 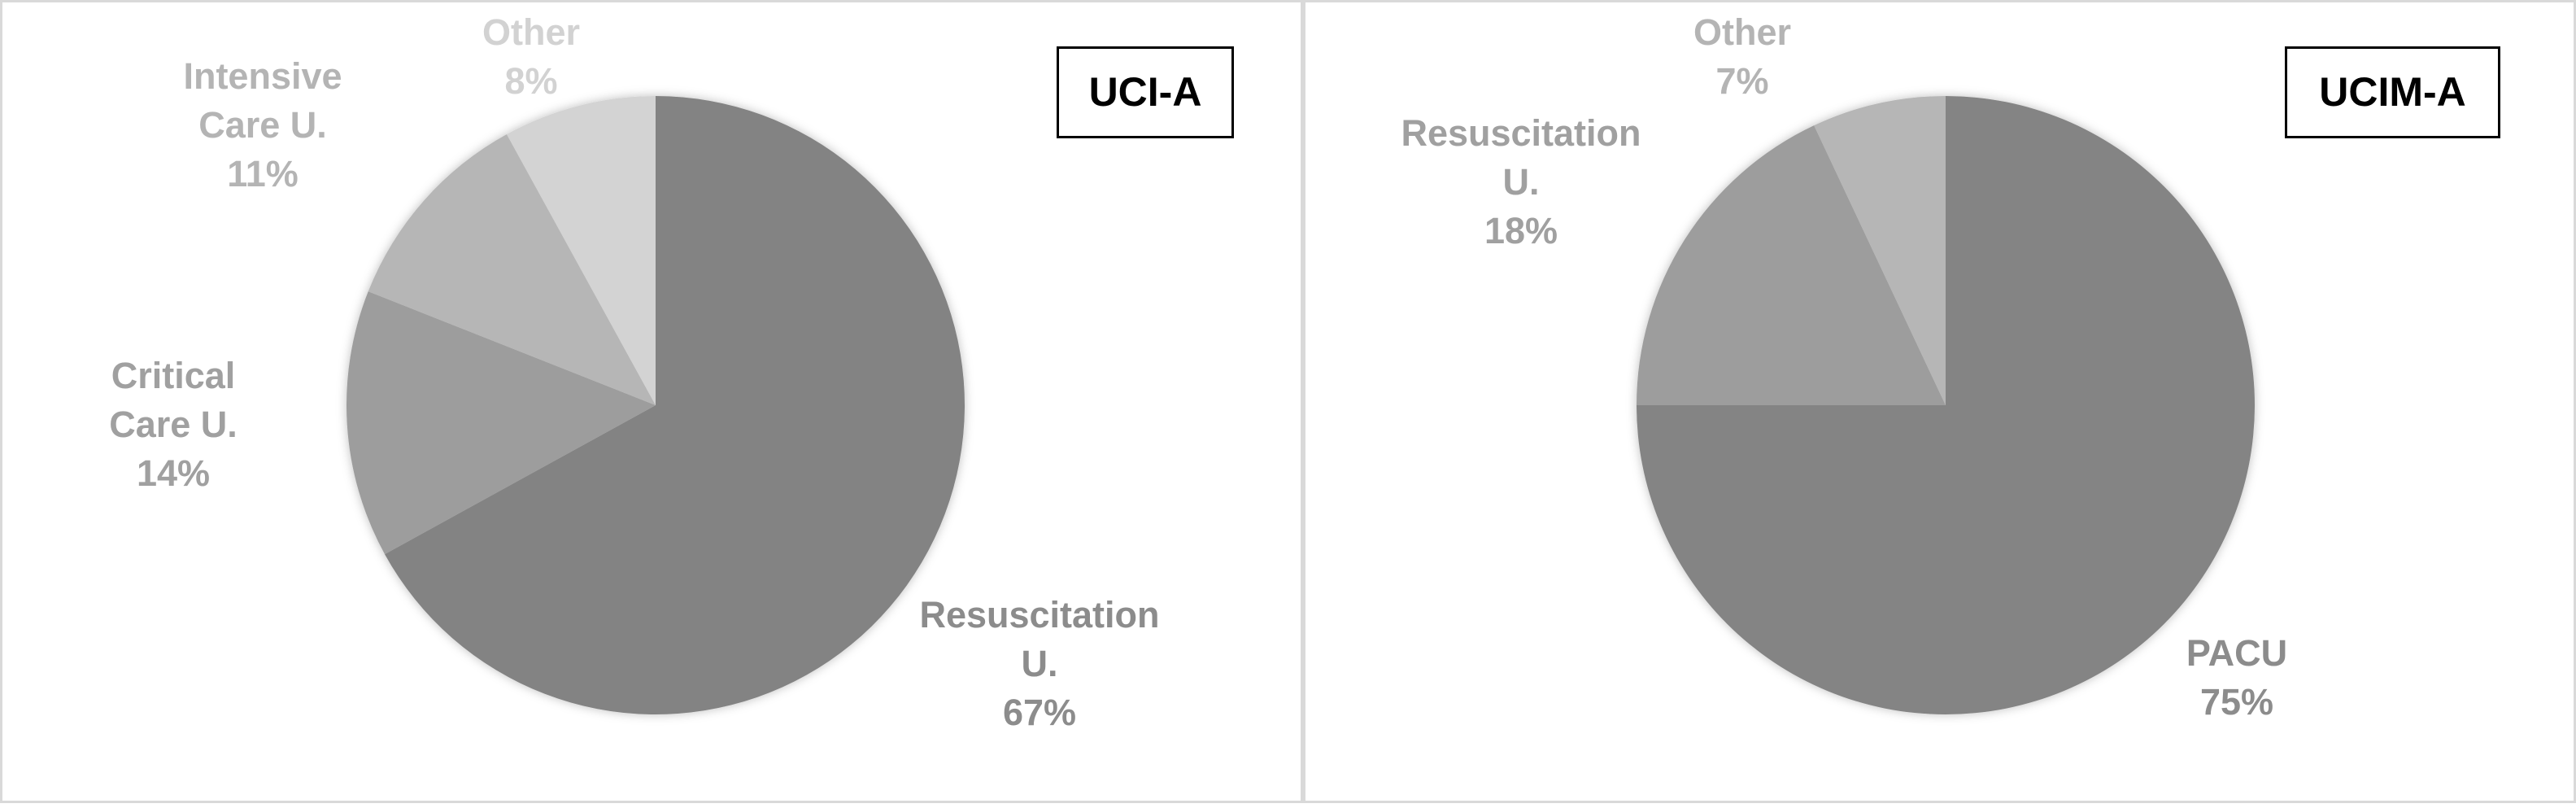 I want to click on slice-label: Resuscitation U. 67%, so click(x=1039, y=664).